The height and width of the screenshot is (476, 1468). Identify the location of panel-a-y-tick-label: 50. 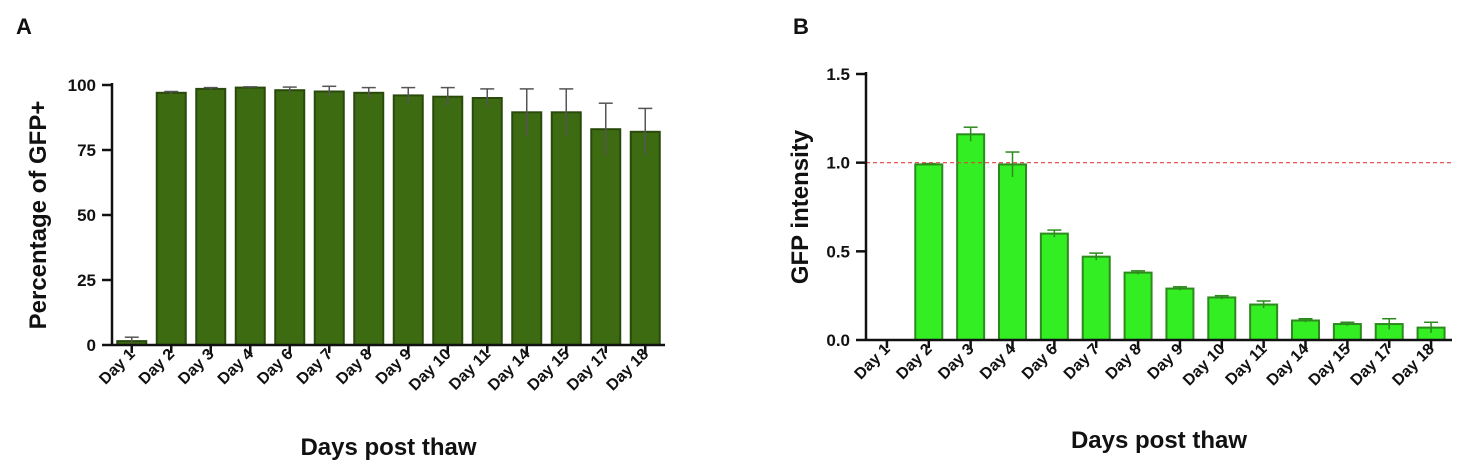
(86, 215).